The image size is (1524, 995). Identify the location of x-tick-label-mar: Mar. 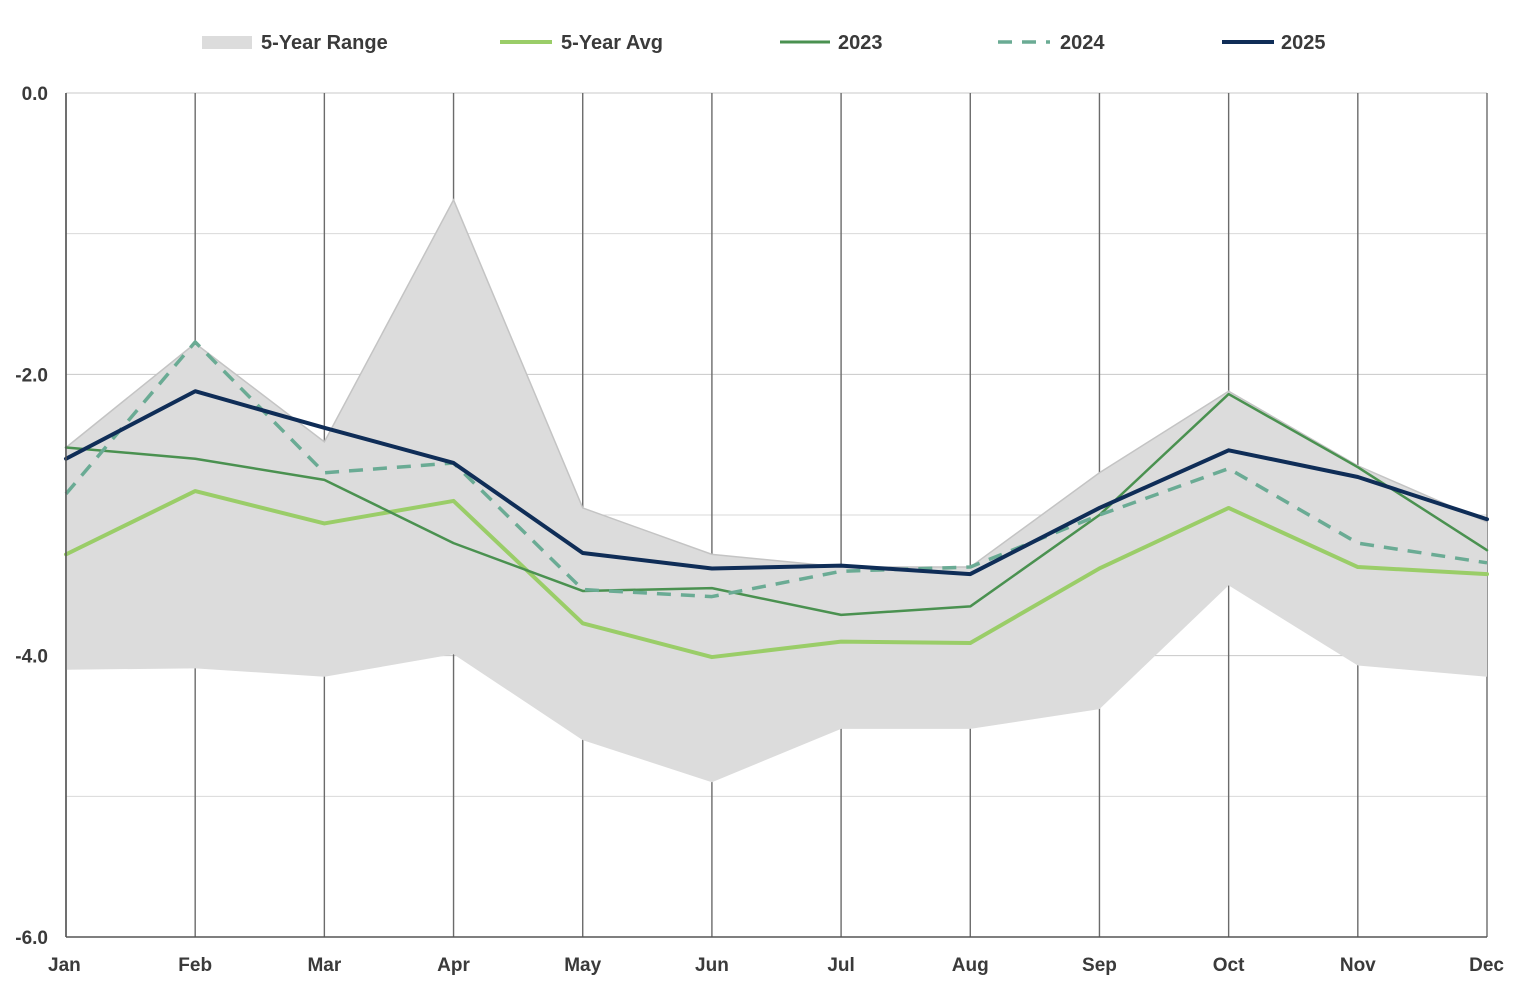
(324, 965).